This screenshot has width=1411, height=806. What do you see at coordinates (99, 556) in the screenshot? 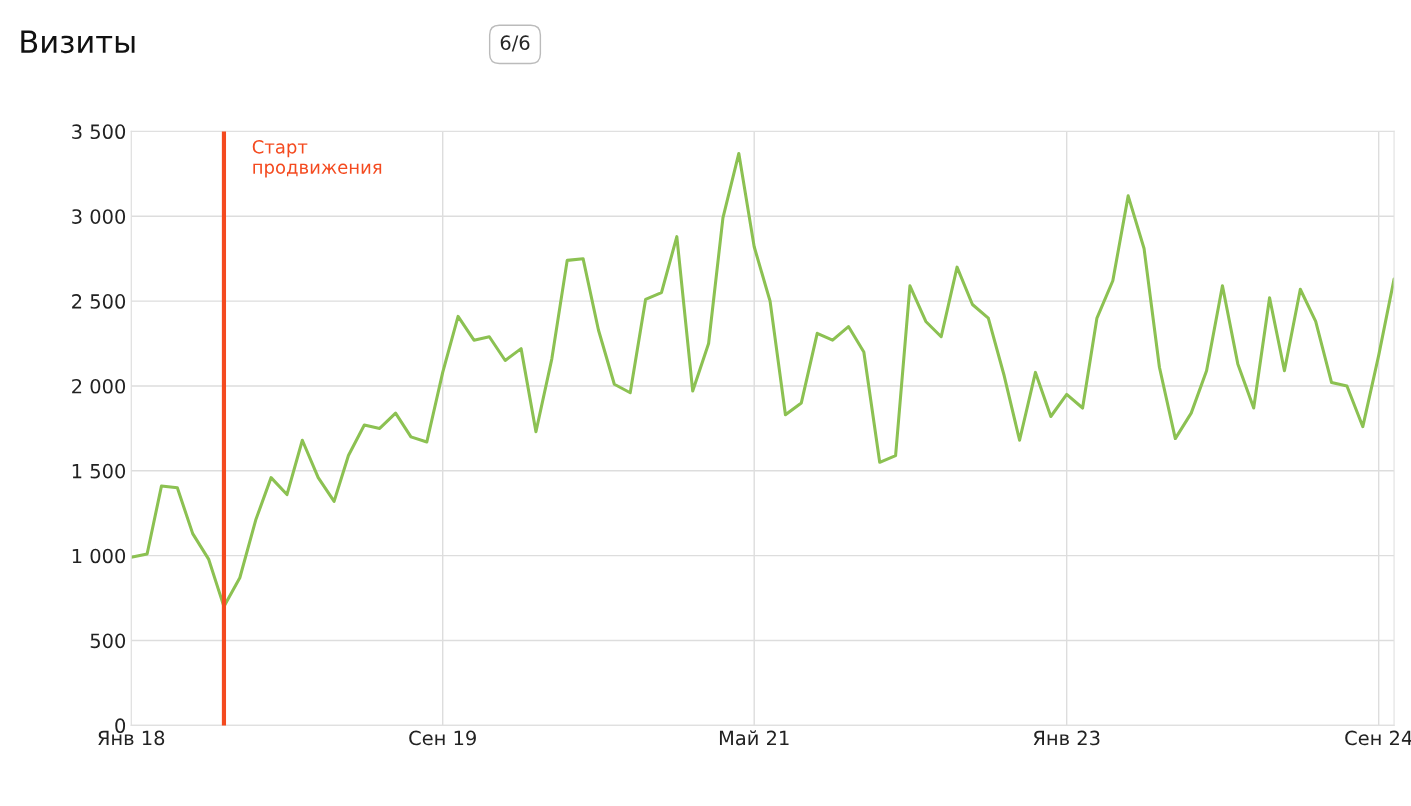
I see `y-tick-label: 1 000` at bounding box center [99, 556].